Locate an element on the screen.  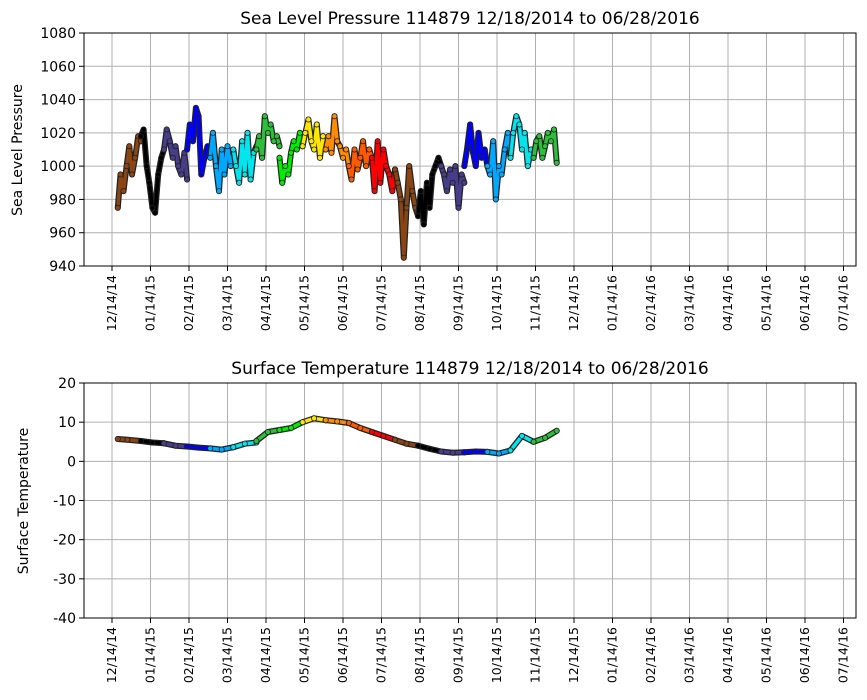
y-axis-label: Surface Temperature is located at coordinates (24, 501).